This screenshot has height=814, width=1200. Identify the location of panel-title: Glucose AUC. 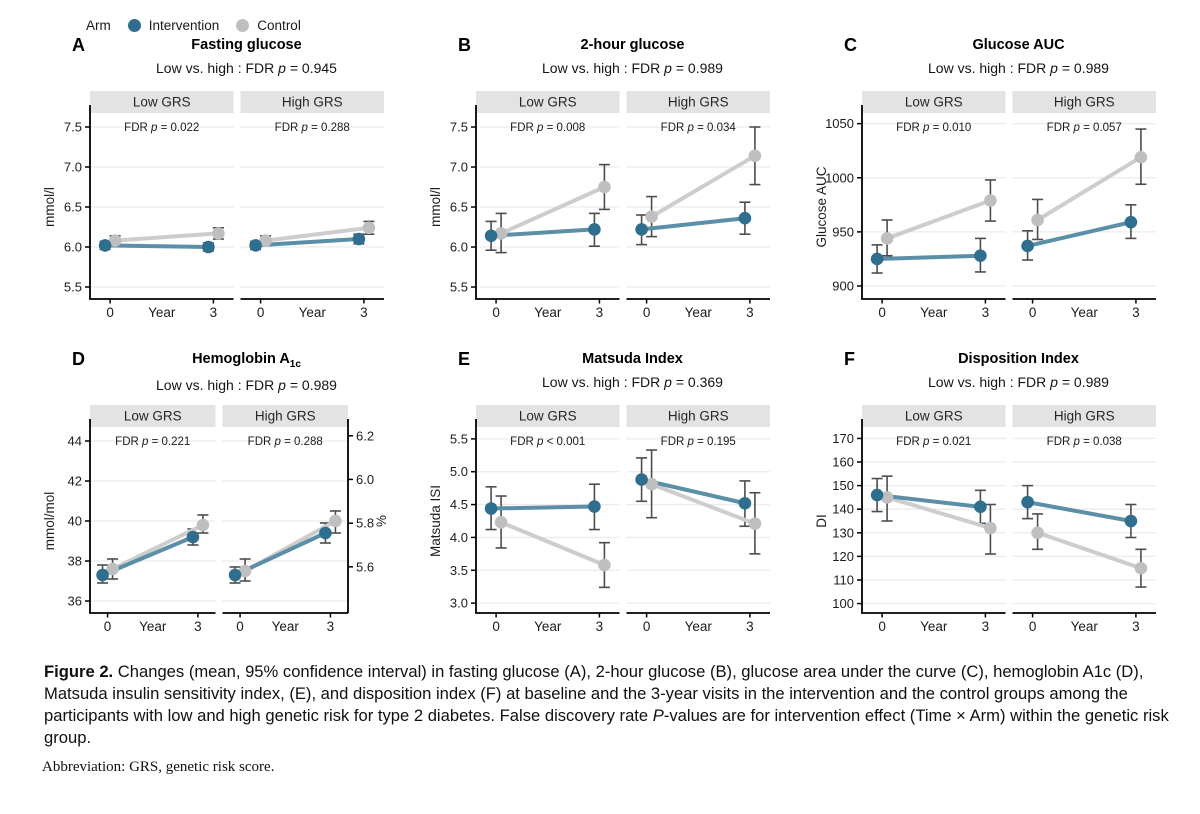
(1018, 45).